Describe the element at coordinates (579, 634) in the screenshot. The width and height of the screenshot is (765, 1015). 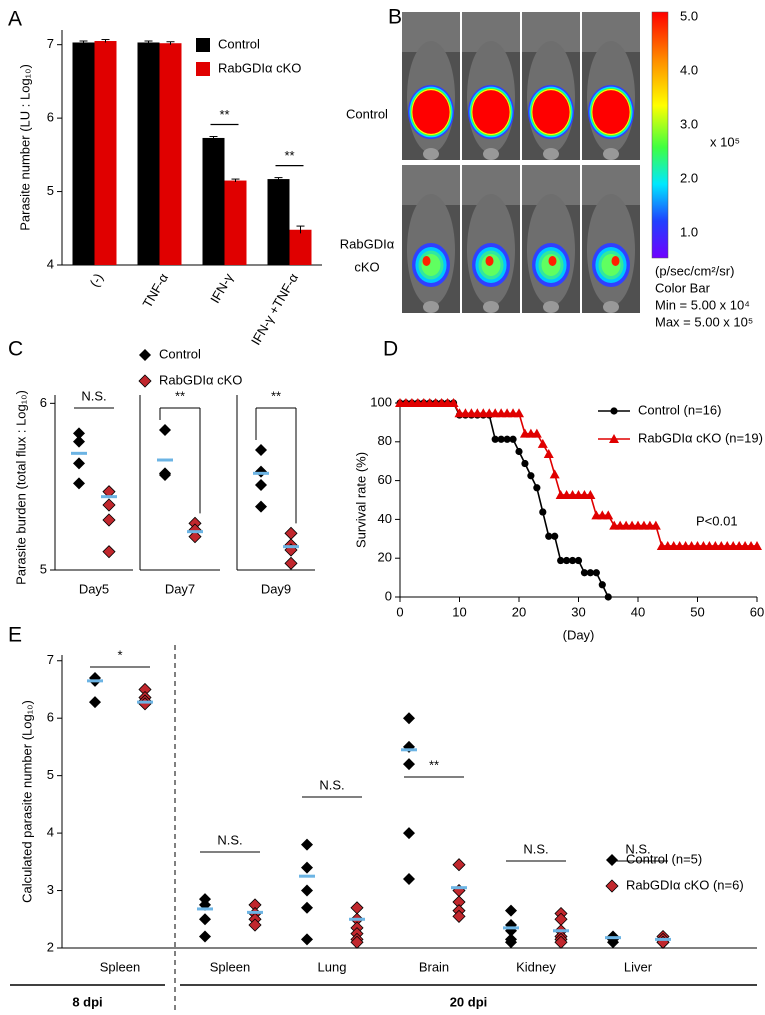
I see `x-axis-label: (Day)` at that location.